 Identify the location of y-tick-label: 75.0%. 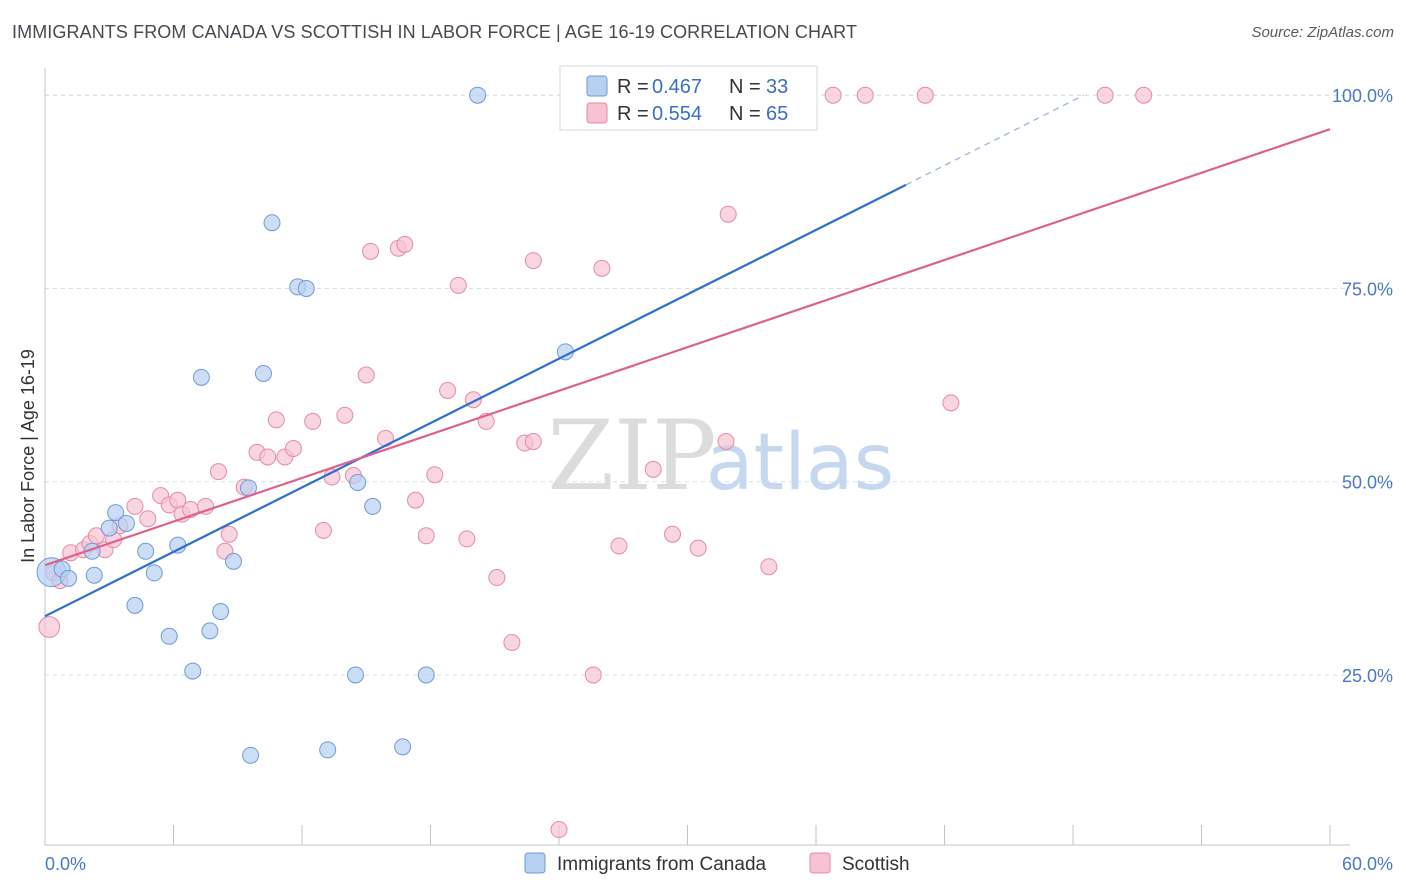
(1367, 289).